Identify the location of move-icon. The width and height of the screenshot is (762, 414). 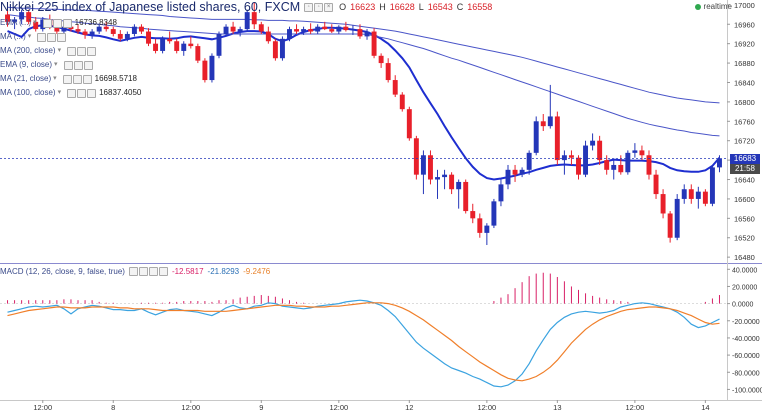
(153, 271).